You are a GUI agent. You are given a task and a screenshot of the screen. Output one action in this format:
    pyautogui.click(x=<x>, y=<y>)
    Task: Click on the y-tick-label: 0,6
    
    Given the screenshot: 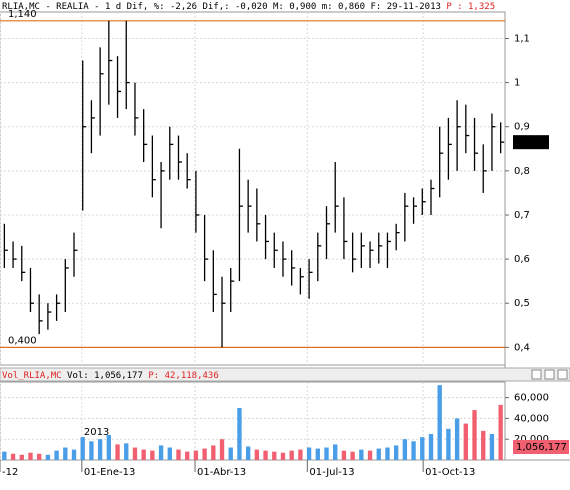 What is the action you would take?
    pyautogui.click(x=522, y=259)
    